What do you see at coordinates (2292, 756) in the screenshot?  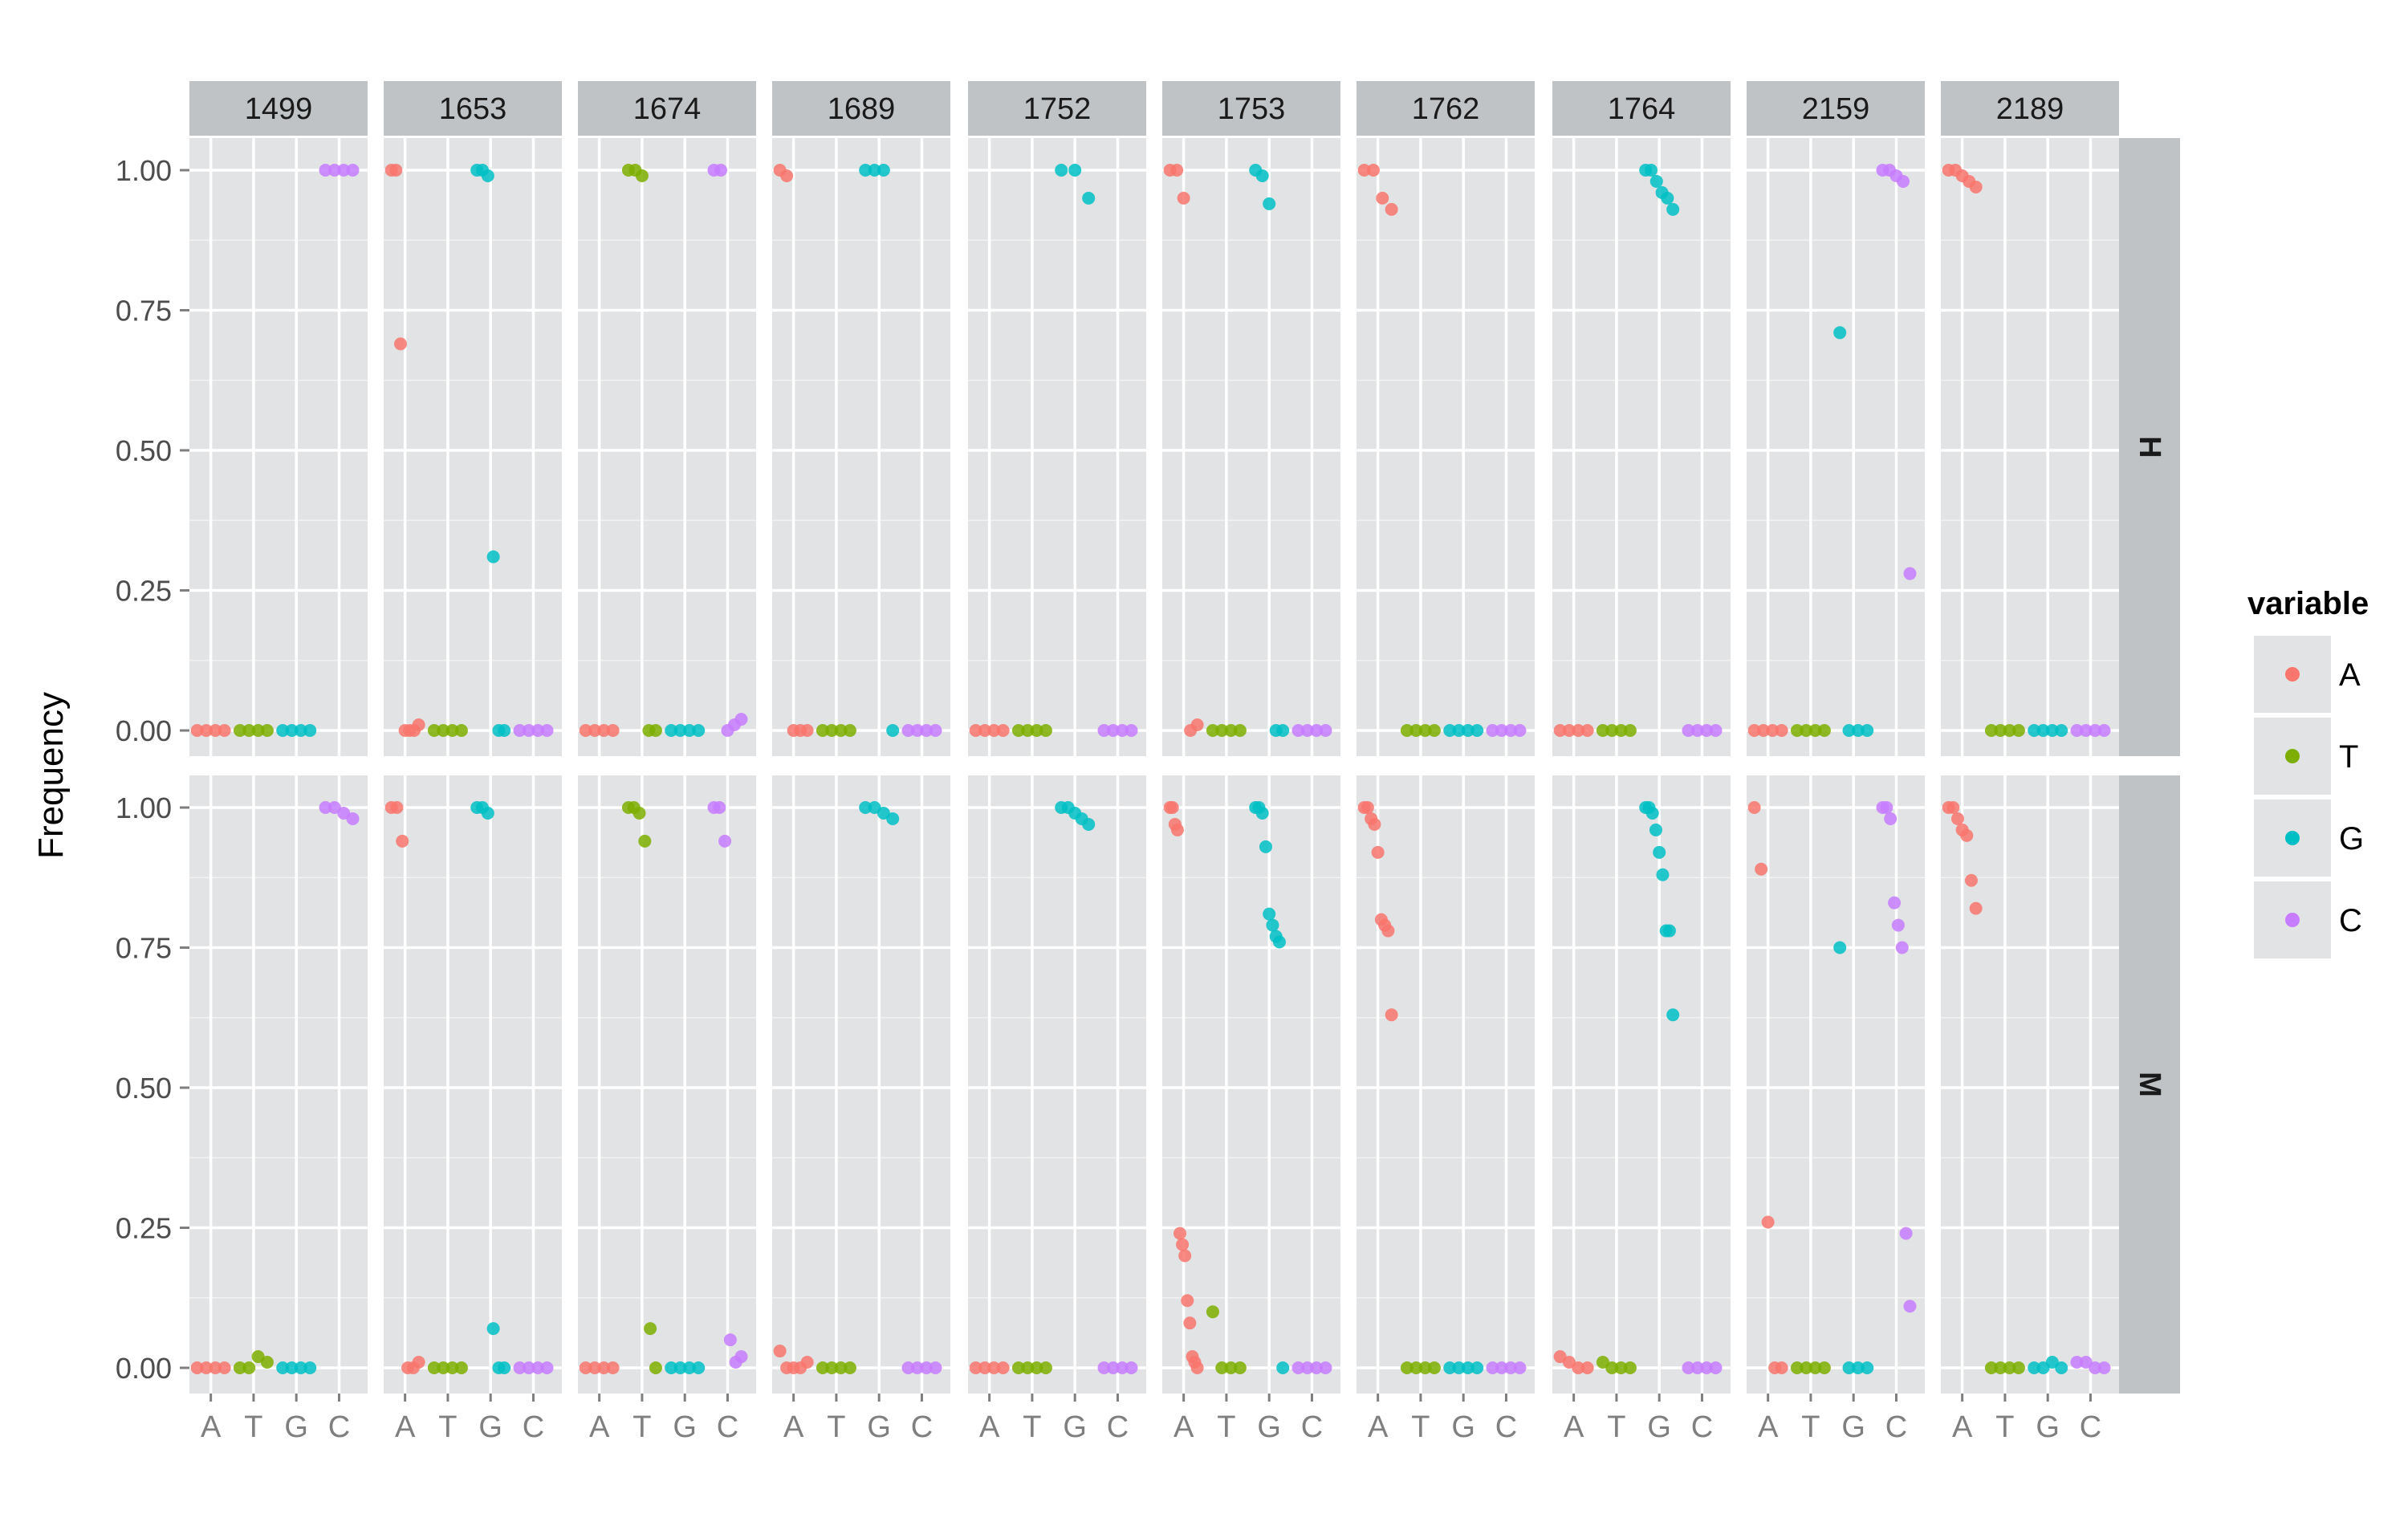 I see `legend-key-T` at bounding box center [2292, 756].